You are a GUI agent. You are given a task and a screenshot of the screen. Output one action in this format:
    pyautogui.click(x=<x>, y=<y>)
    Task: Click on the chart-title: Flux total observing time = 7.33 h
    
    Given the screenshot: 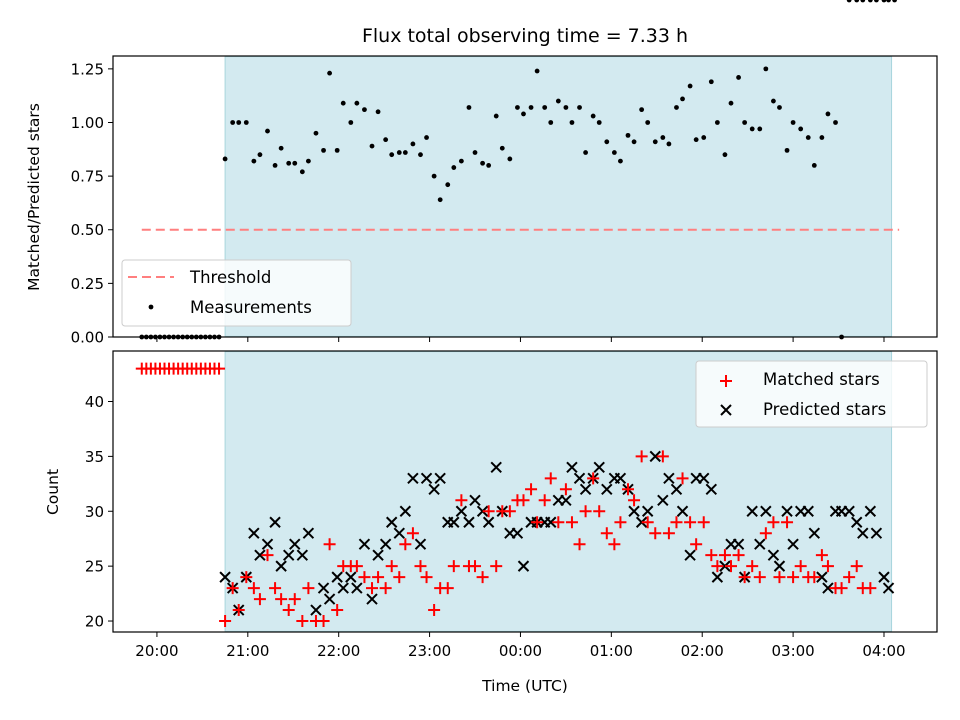 What is the action you would take?
    pyautogui.click(x=525, y=36)
    